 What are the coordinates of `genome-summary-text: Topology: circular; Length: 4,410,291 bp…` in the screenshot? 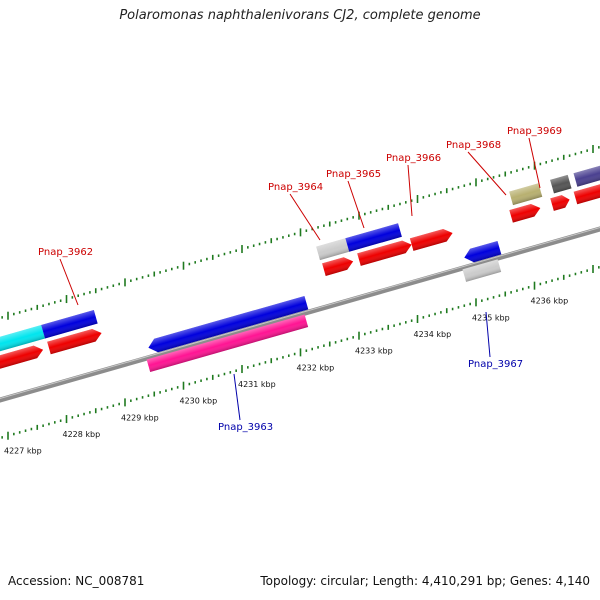 It's located at (425, 581).